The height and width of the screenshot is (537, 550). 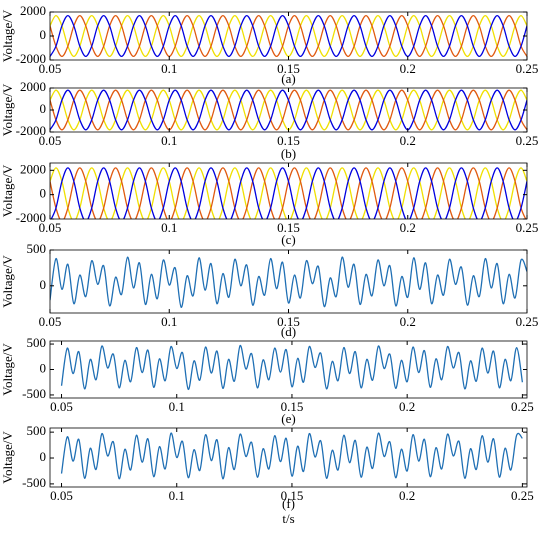 What do you see at coordinates (288, 153) in the screenshot?
I see `panel-caption: (b)` at bounding box center [288, 153].